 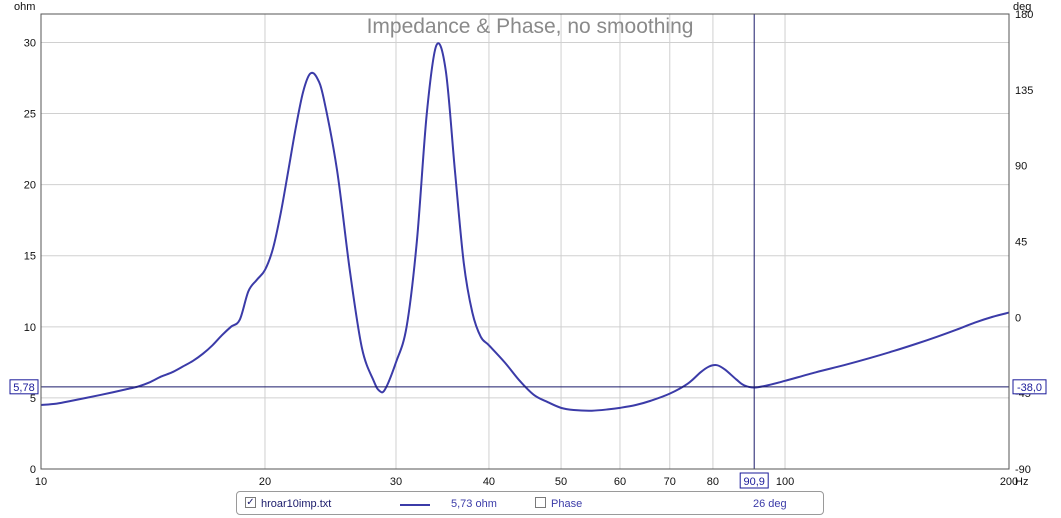 What do you see at coordinates (530, 503) in the screenshot?
I see `legend-bar: ✓ hroar10imp.txt 5,73 ohm Phase 26 deg` at bounding box center [530, 503].